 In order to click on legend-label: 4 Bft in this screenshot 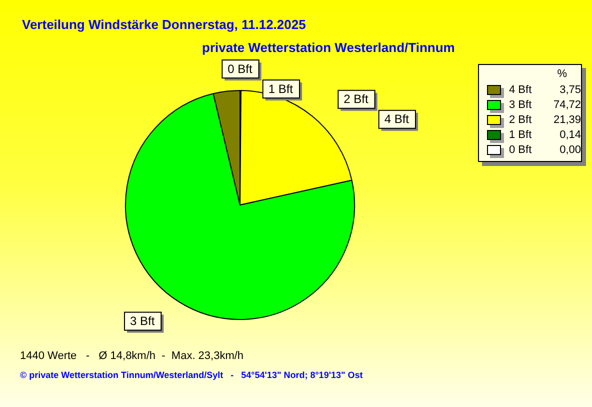, I will do `click(521, 90)`.